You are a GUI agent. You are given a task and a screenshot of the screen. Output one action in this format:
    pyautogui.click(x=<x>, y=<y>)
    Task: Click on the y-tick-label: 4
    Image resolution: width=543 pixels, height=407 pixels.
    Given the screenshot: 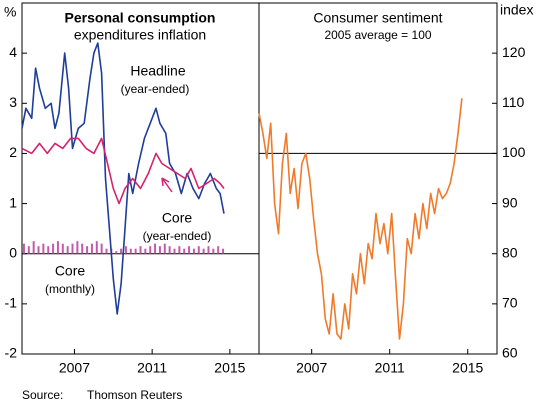 What is the action you would take?
    pyautogui.click(x=13, y=52)
    